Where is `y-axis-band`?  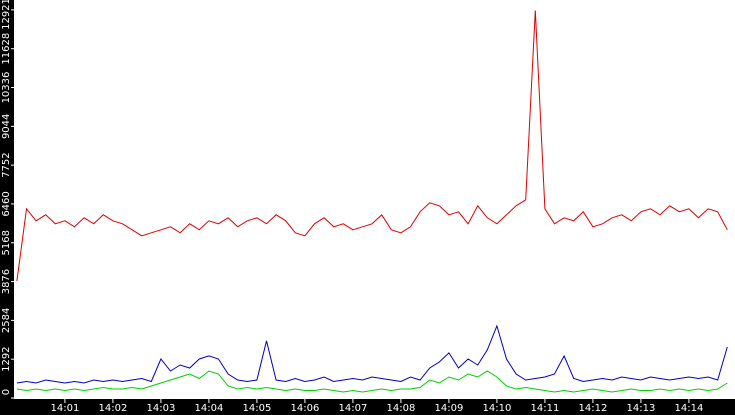 y-axis-band is located at coordinates (7, 207).